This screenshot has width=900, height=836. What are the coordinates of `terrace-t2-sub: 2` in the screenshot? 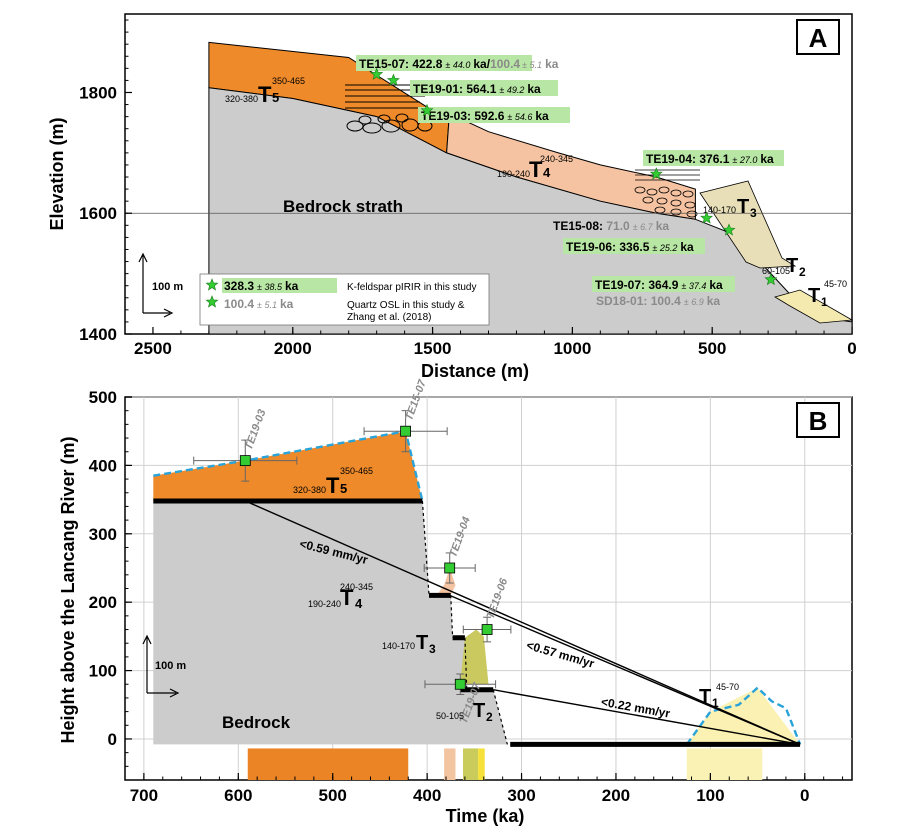 It's located at (802, 272).